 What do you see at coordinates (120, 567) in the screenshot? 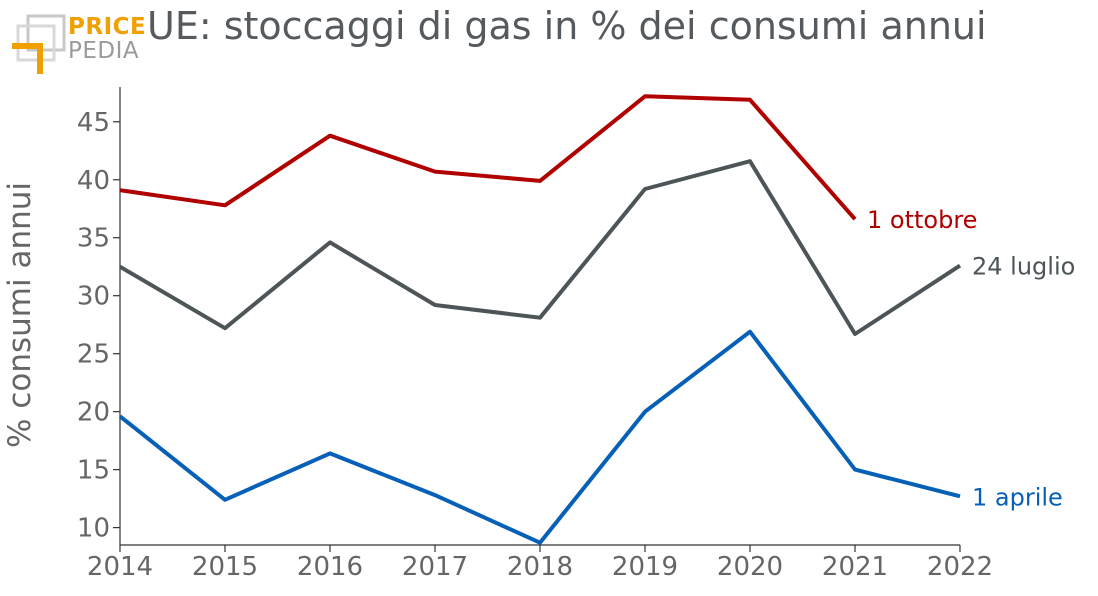
I see `x-tick-label: 2014` at bounding box center [120, 567].